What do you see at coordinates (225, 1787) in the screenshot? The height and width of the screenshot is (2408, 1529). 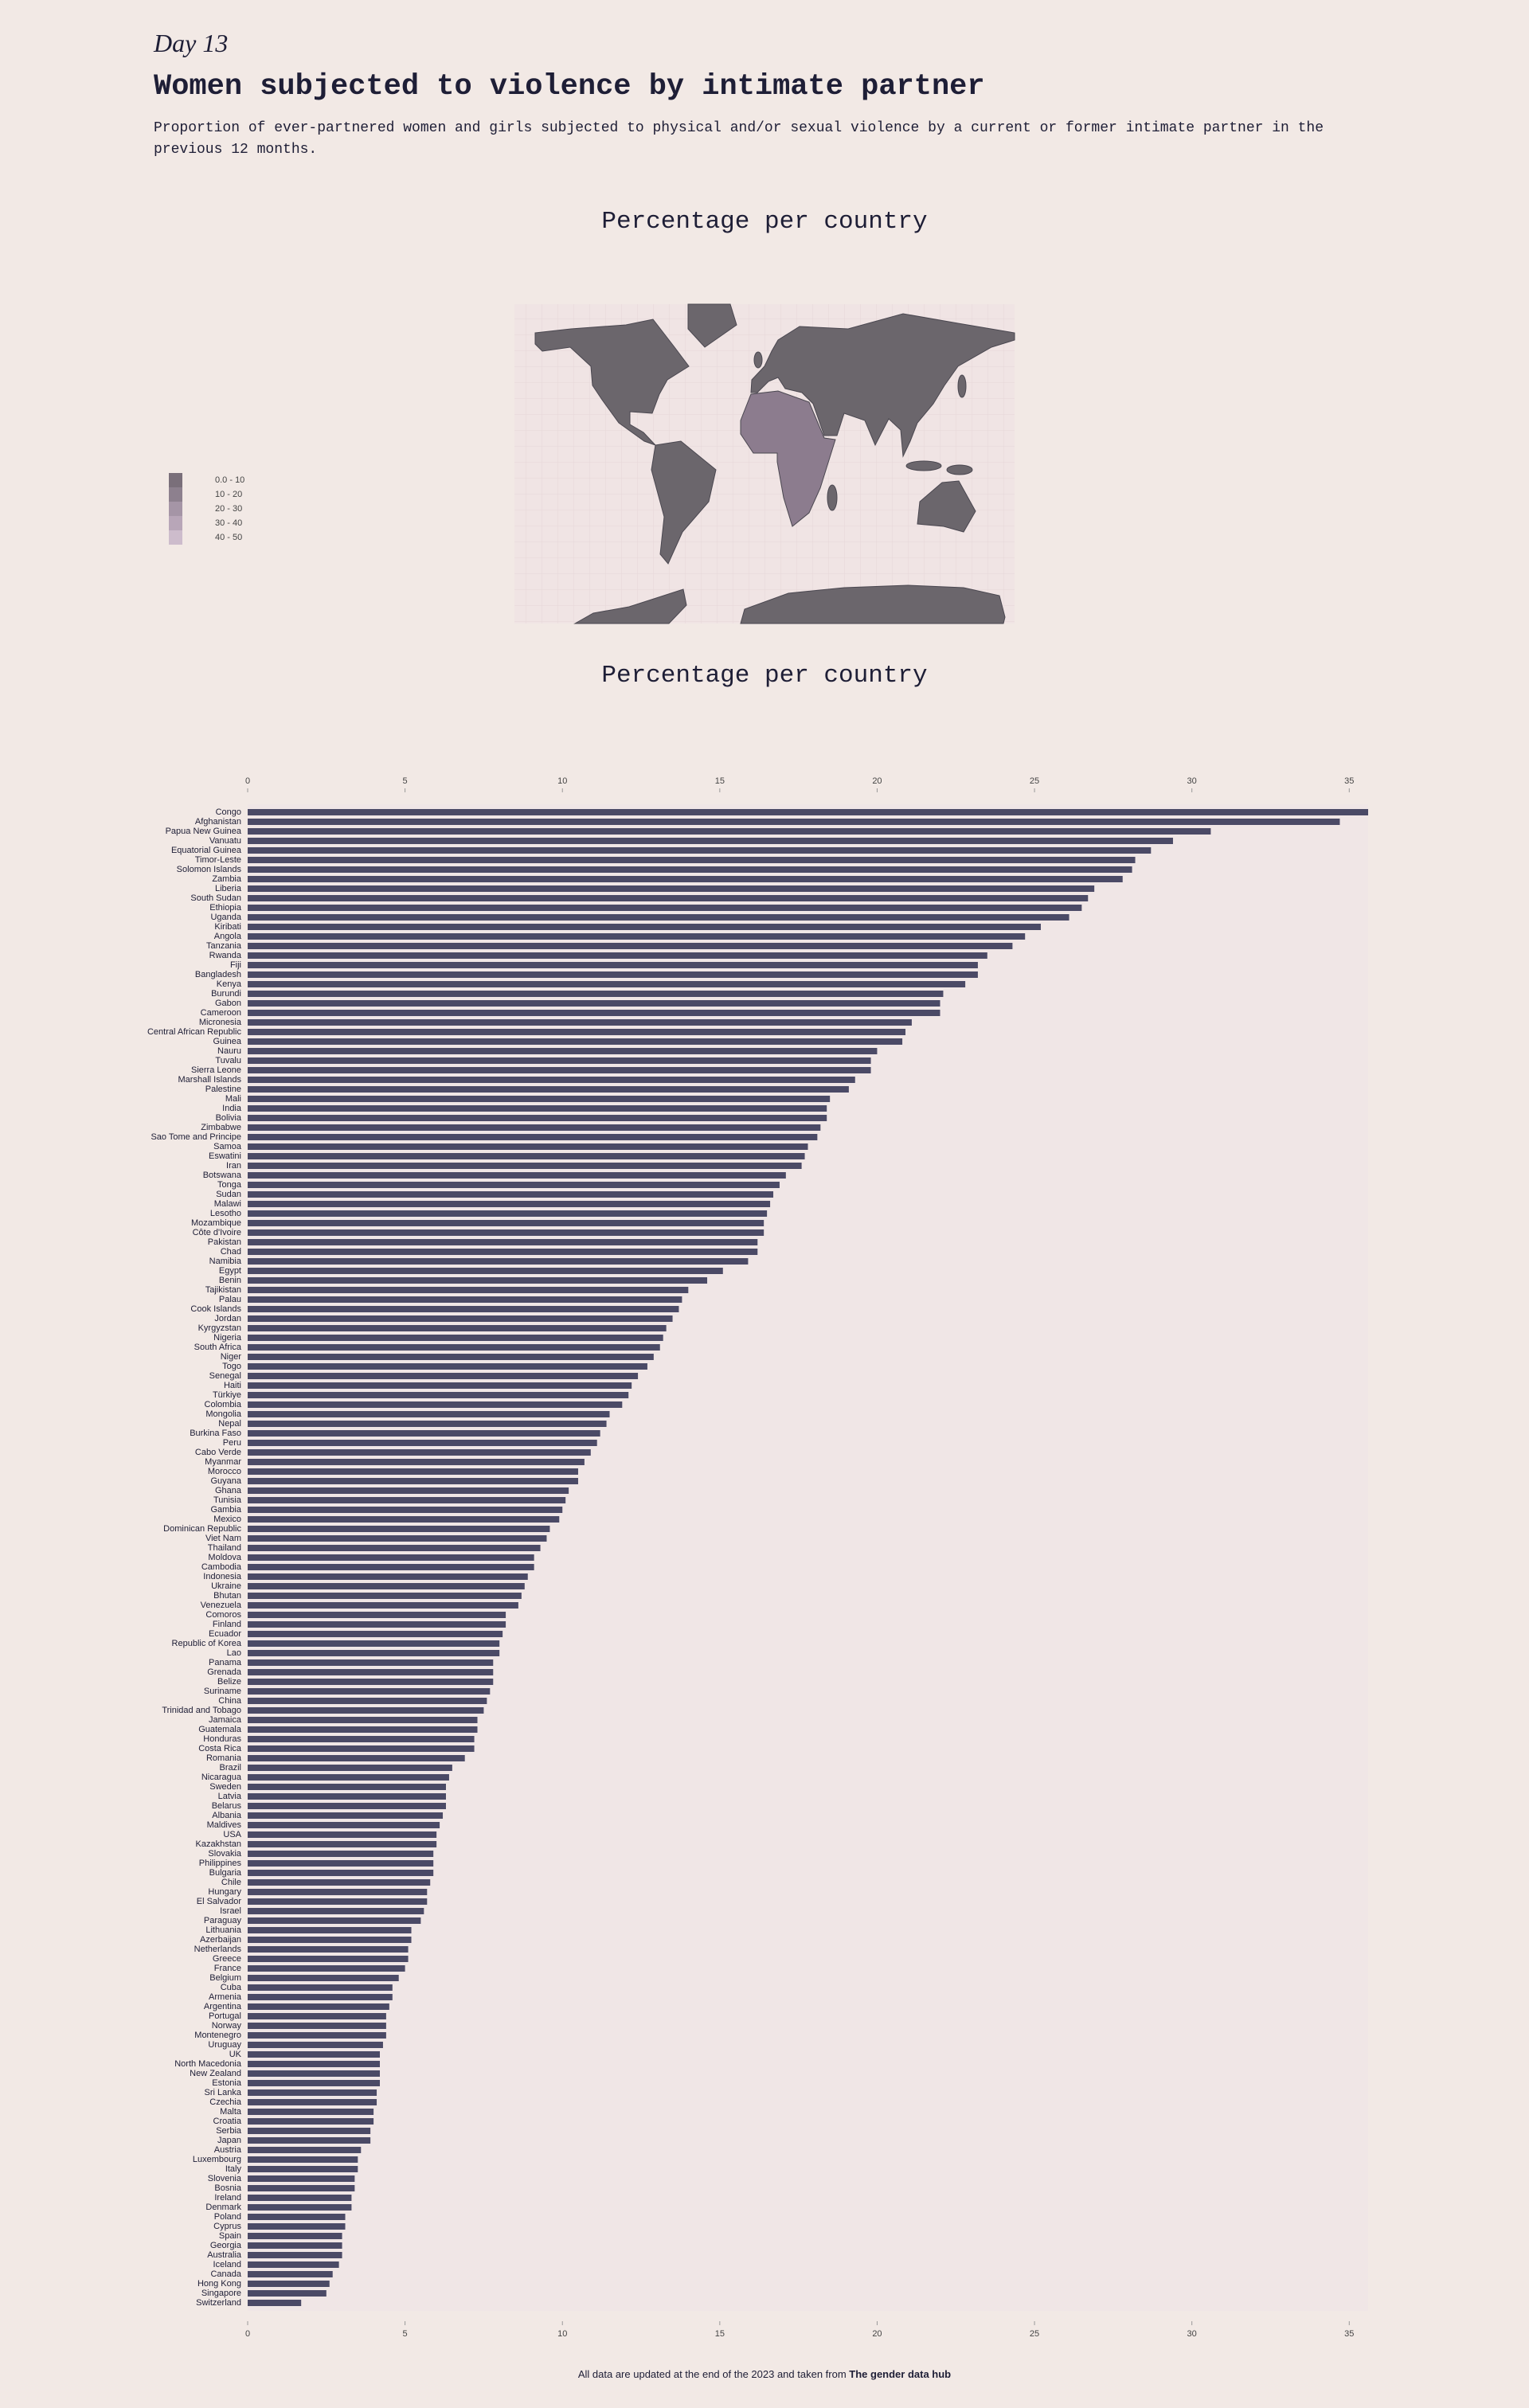 I see `y-tick-label: Sweden` at bounding box center [225, 1787].